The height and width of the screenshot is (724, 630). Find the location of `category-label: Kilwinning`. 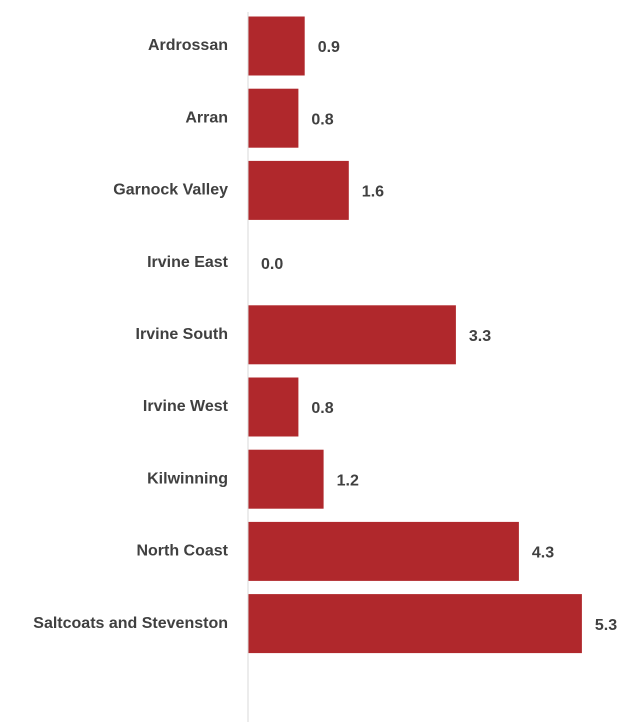

category-label: Kilwinning is located at coordinates (187, 478).